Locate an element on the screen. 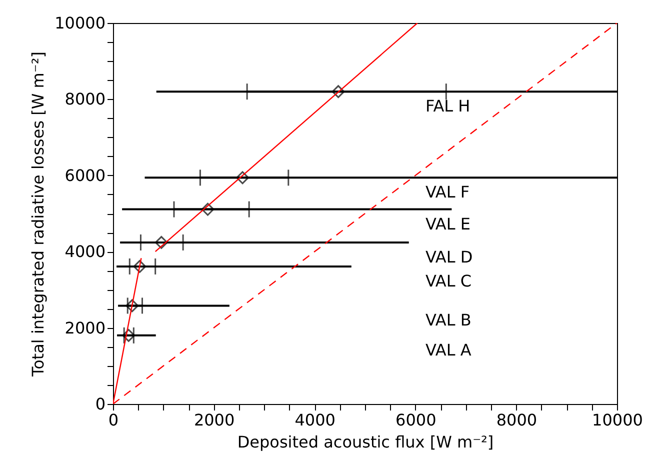 Image resolution: width=649 pixels, height=468 pixels. annotation: VAL F is located at coordinates (447, 192).